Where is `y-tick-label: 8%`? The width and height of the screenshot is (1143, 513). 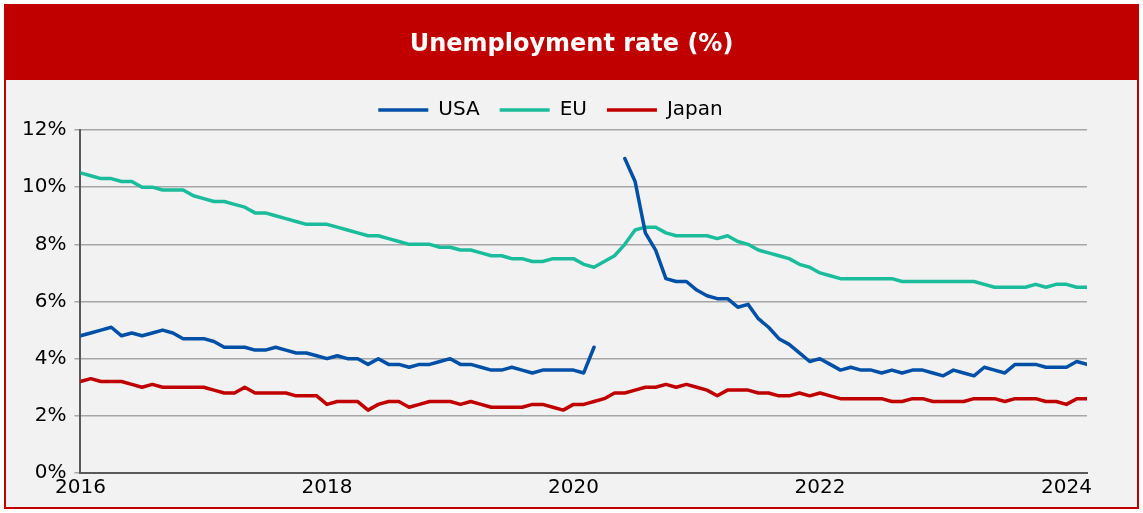
y-tick-label: 8% is located at coordinates (50, 242).